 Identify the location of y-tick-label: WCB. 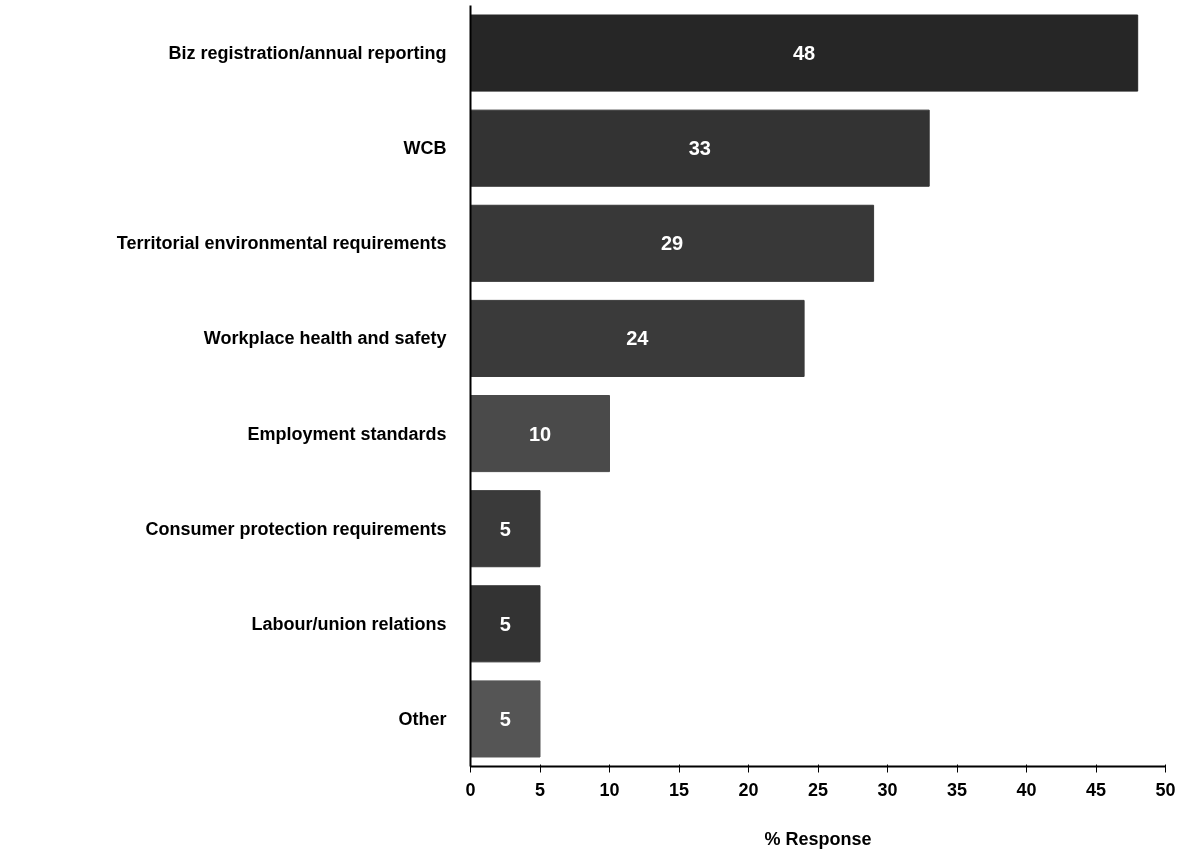
(425, 148).